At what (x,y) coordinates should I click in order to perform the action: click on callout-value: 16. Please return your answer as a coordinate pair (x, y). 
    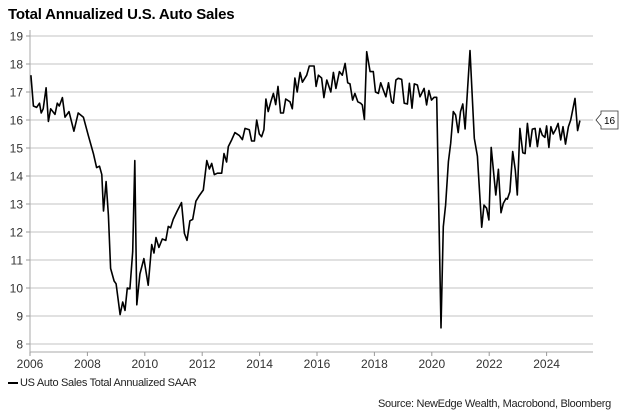
    Looking at the image, I should click on (610, 121).